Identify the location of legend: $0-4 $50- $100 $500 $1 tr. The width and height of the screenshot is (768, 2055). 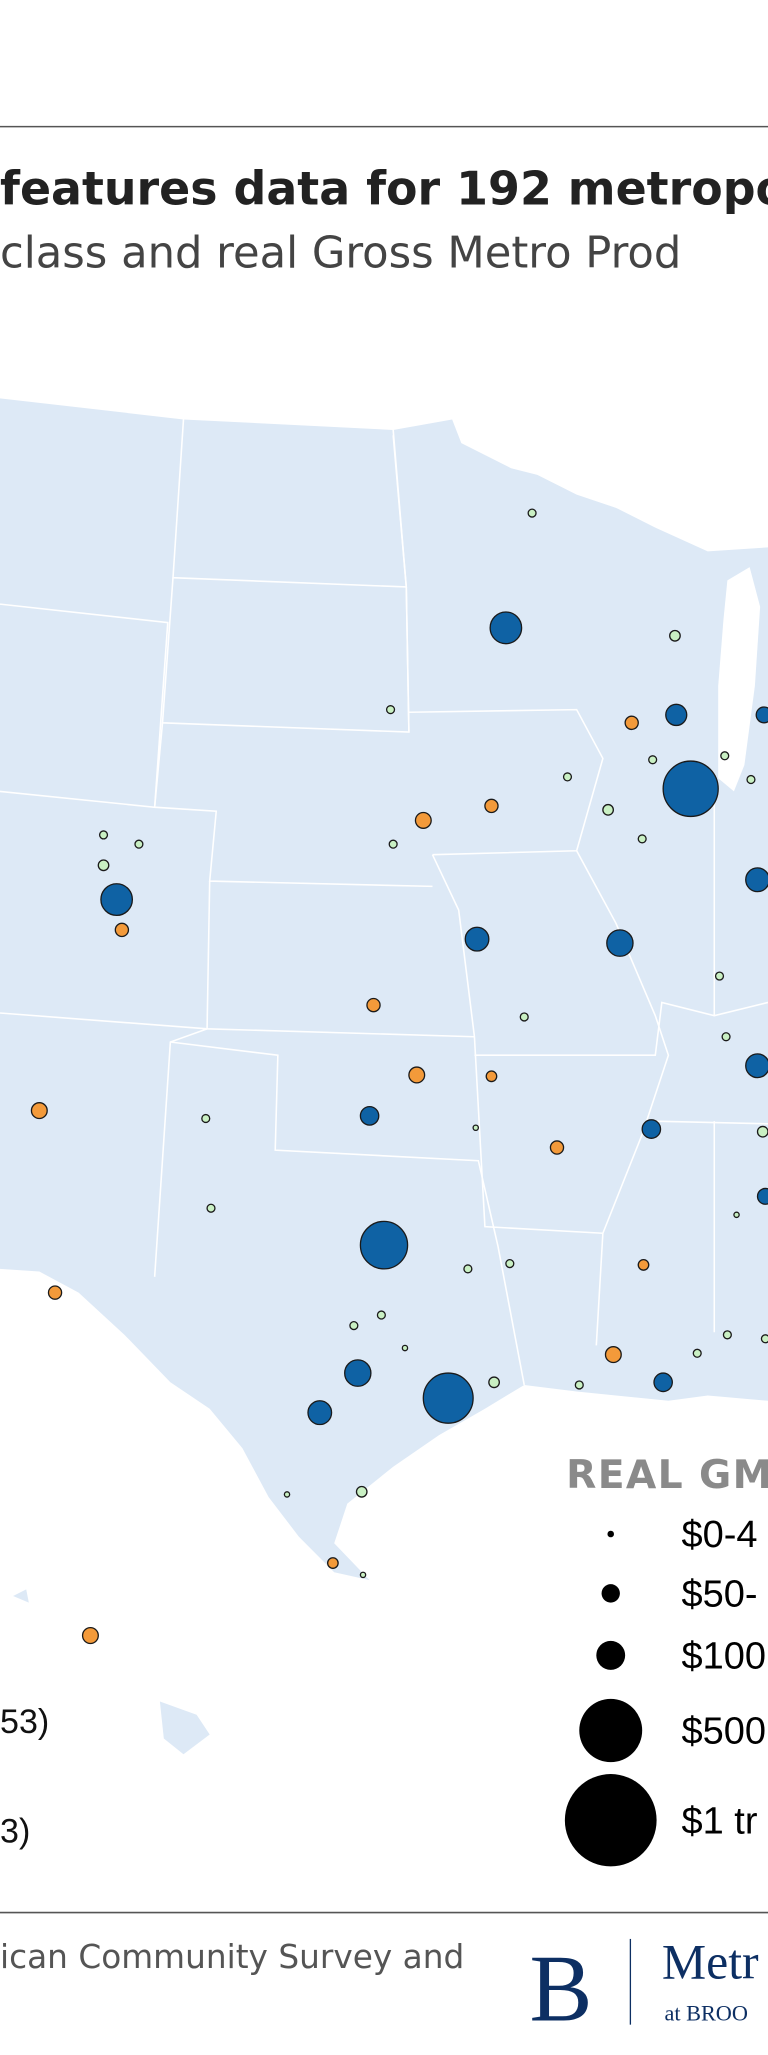
(665, 1690).